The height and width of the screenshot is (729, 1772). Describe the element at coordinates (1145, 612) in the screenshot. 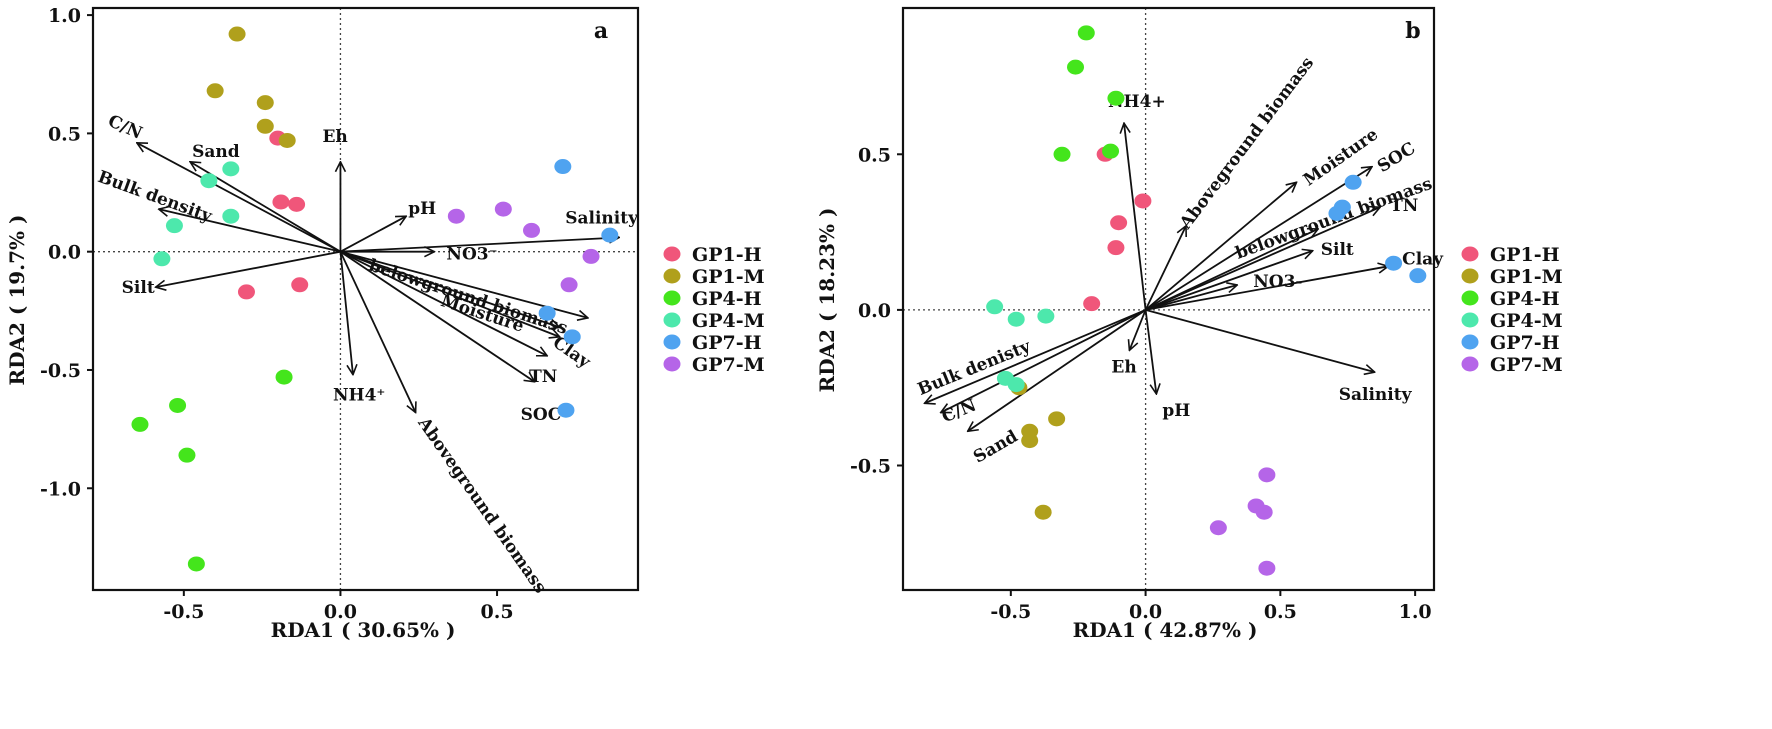

I see `x-tick-label: 0.0` at that location.